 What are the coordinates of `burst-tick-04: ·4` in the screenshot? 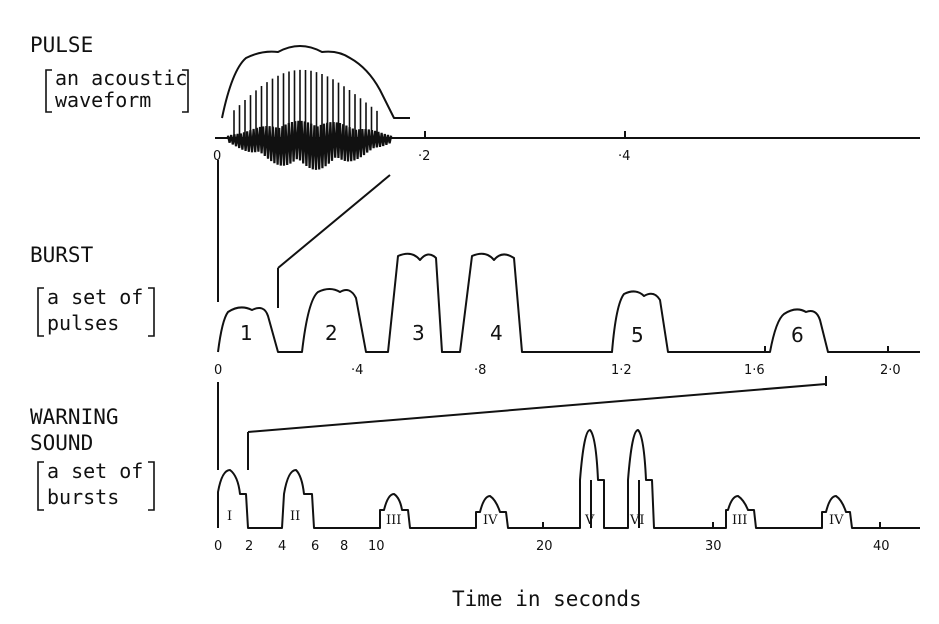 It's located at (357, 370).